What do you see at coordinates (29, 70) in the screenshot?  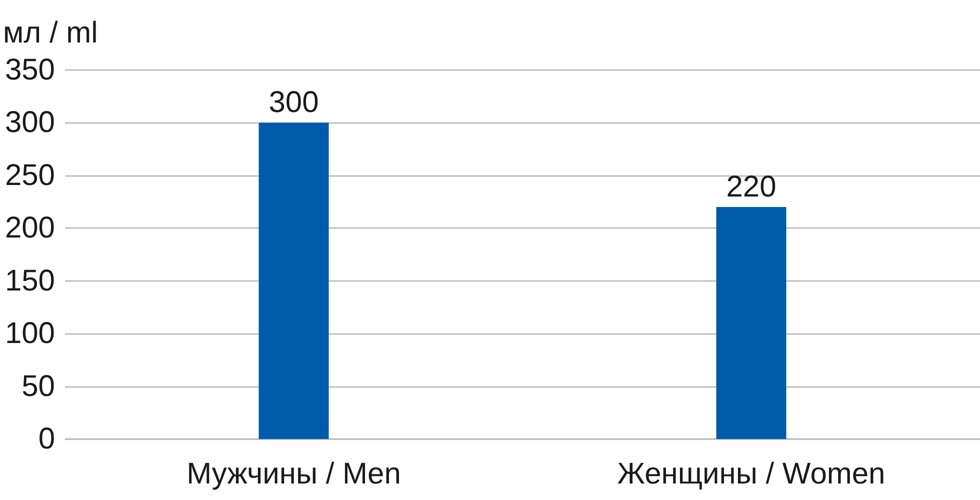 I see `y-tick-label: 350` at bounding box center [29, 70].